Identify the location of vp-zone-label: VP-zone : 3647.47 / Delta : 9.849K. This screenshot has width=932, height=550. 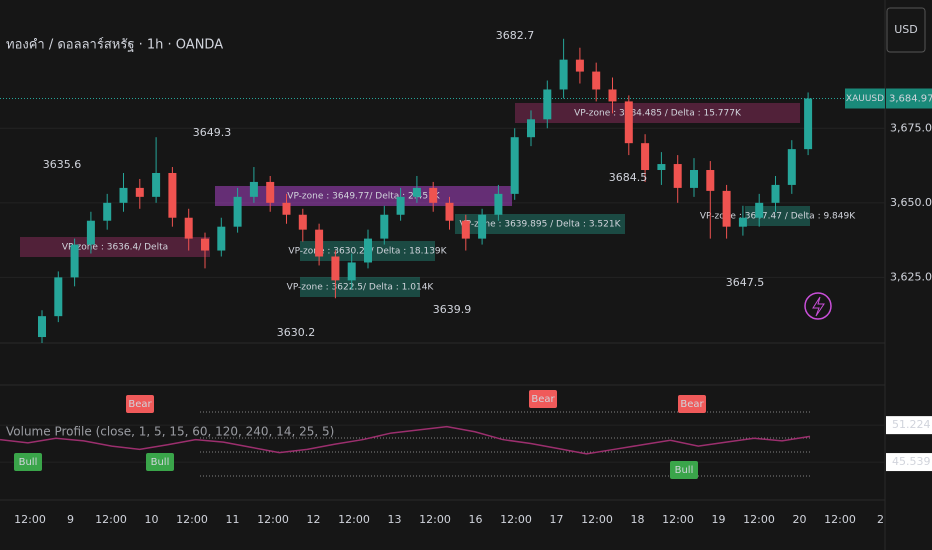
(778, 217).